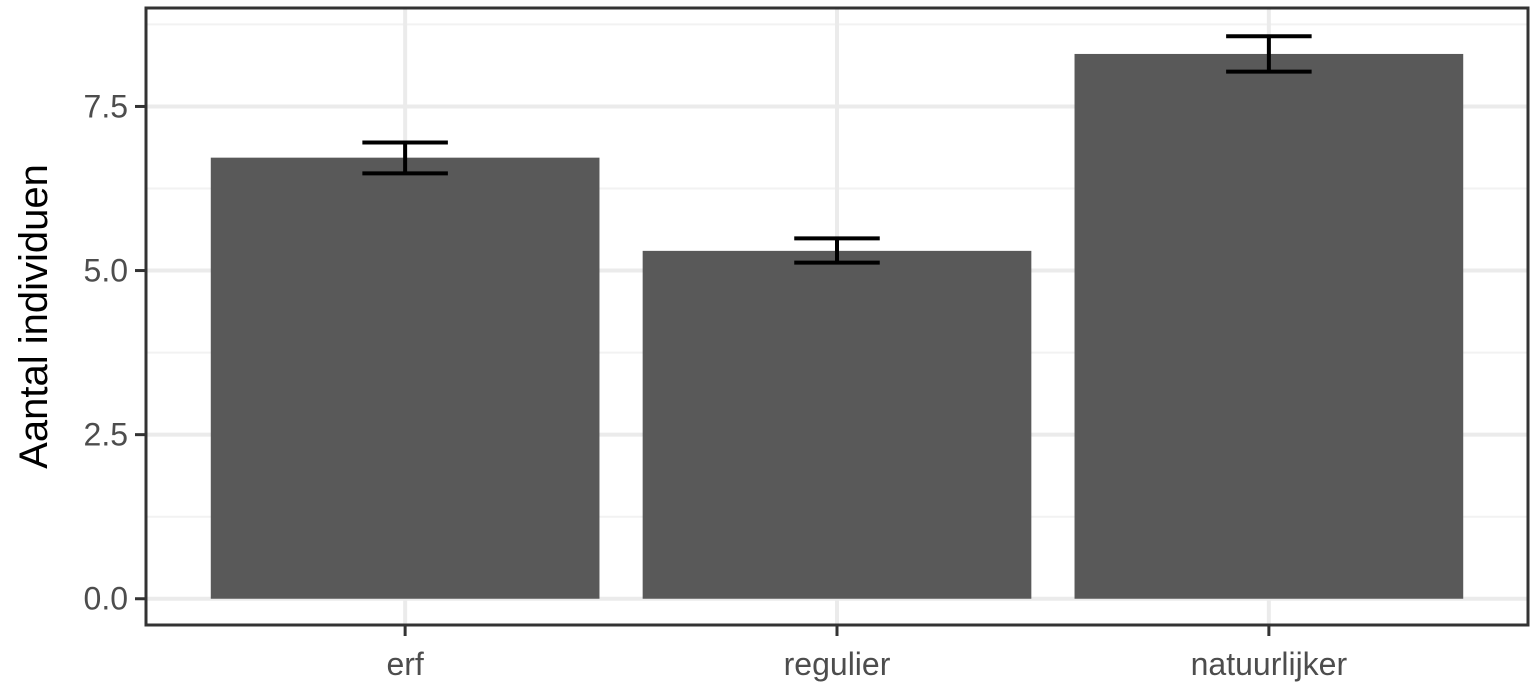  What do you see at coordinates (106, 599) in the screenshot?
I see `y-tick-label: 0.0` at bounding box center [106, 599].